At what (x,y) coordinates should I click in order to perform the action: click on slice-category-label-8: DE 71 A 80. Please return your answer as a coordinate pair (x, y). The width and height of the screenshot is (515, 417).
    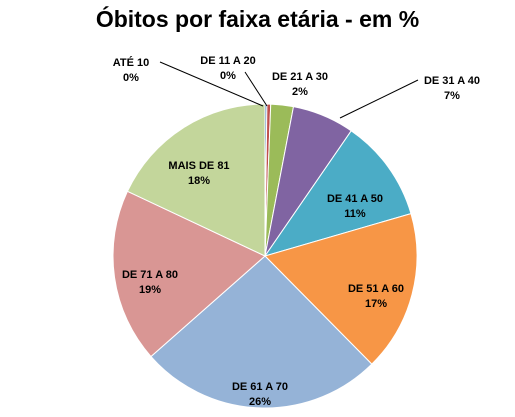
    Looking at the image, I should click on (150, 275).